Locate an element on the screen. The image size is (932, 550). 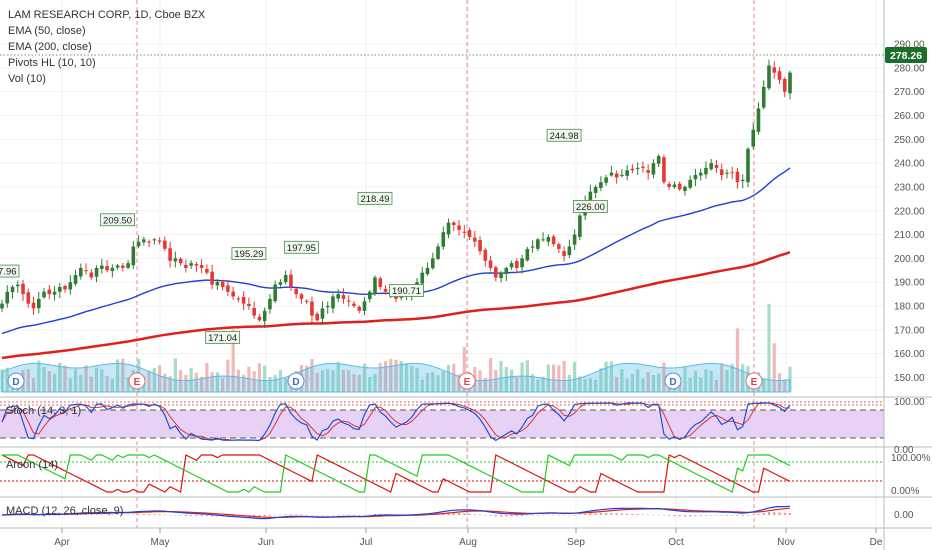
pivot-label-text: 244.98 is located at coordinates (564, 136).